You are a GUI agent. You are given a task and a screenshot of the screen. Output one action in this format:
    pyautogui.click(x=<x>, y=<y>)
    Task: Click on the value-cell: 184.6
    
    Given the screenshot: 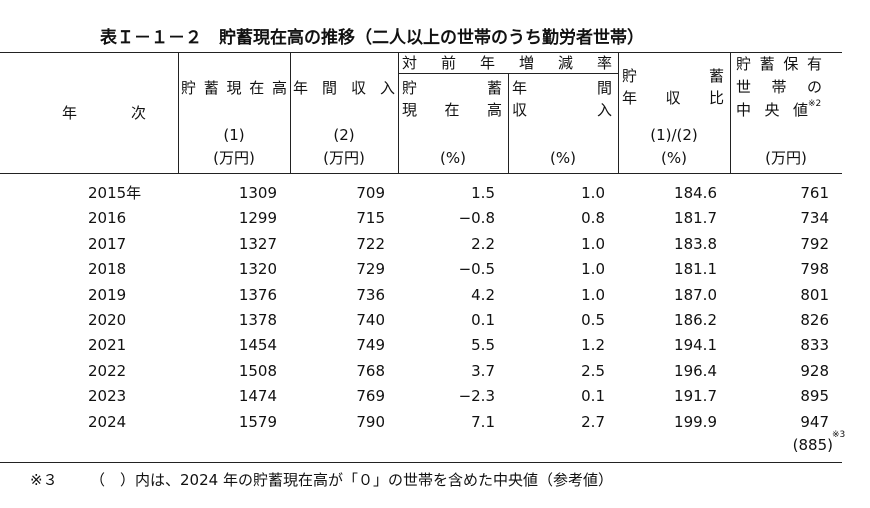 What is the action you would take?
    pyautogui.click(x=695, y=193)
    